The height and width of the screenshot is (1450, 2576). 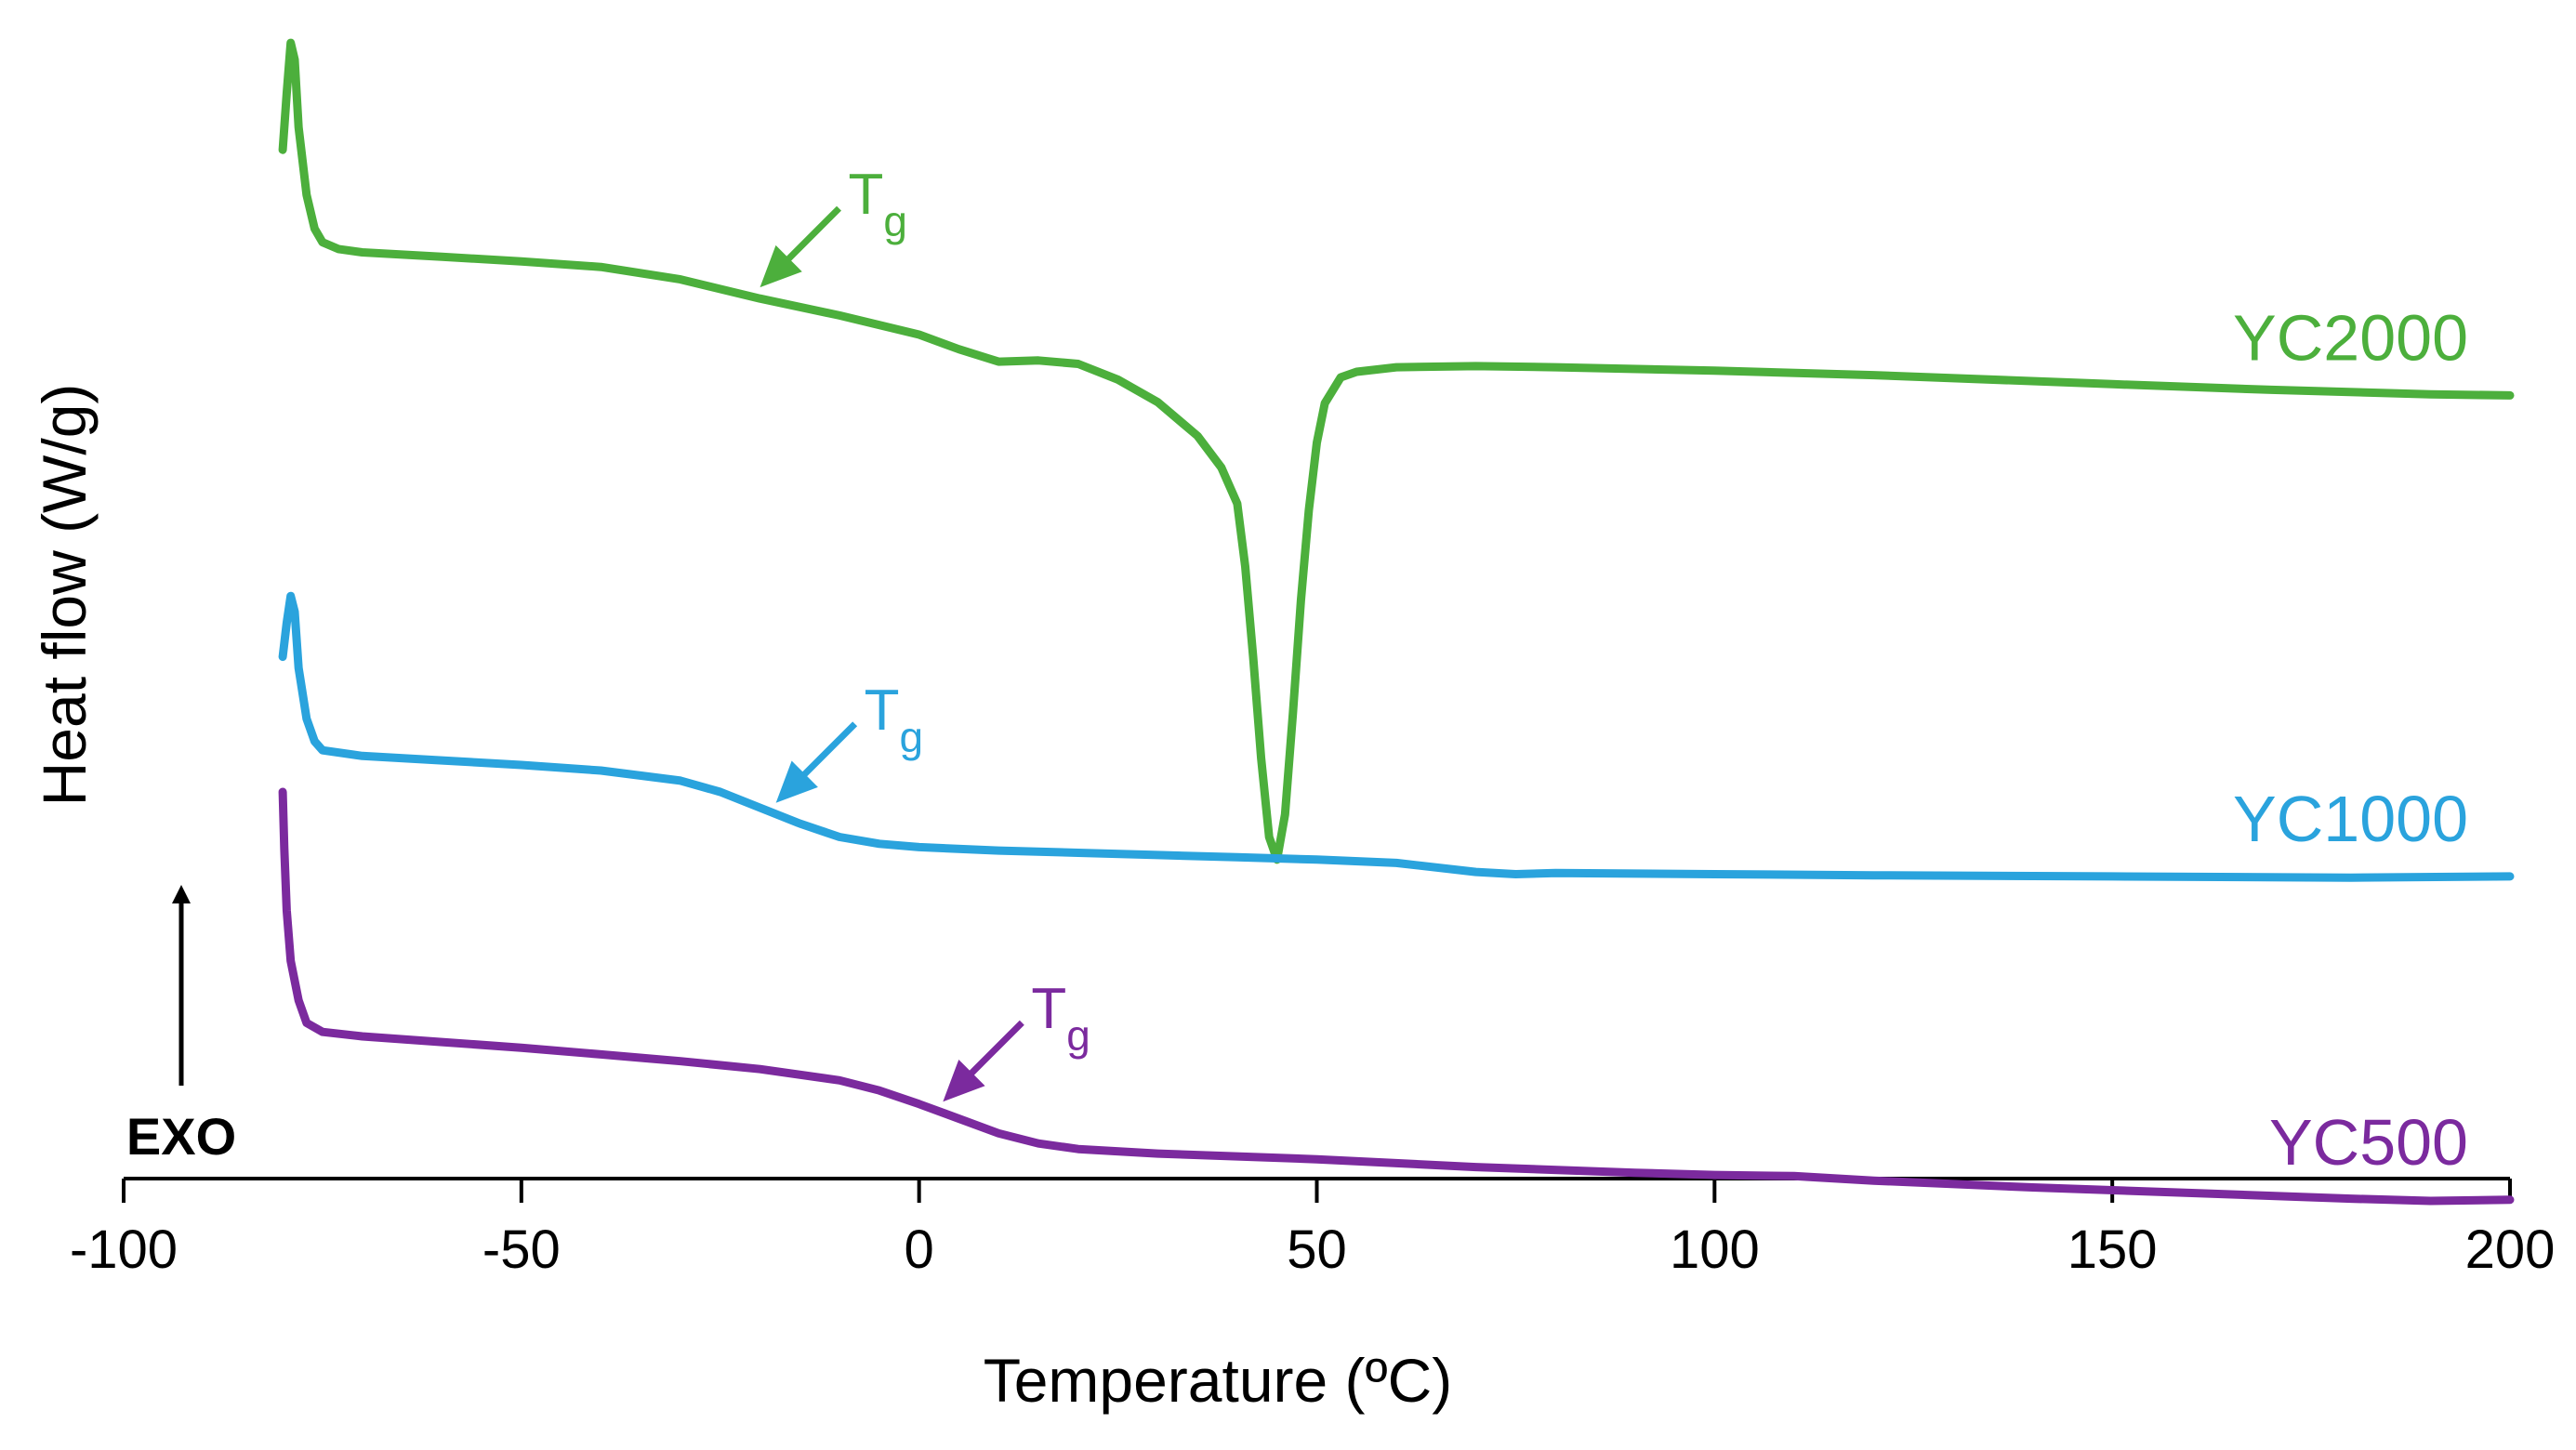 What do you see at coordinates (2112, 1249) in the screenshot?
I see `x-tick-label: 150` at bounding box center [2112, 1249].